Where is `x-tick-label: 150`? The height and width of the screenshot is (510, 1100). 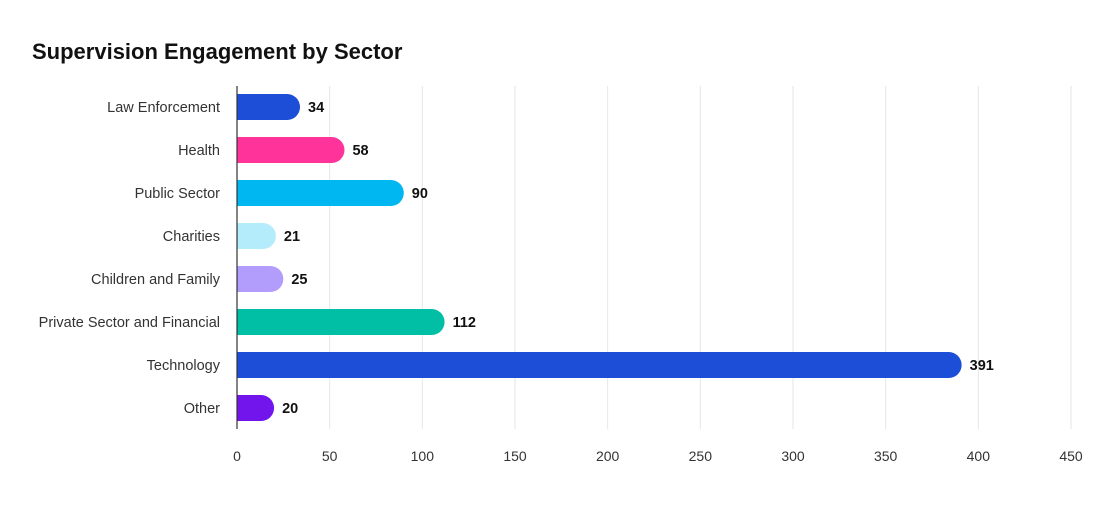
x-tick-label: 150 is located at coordinates (515, 456).